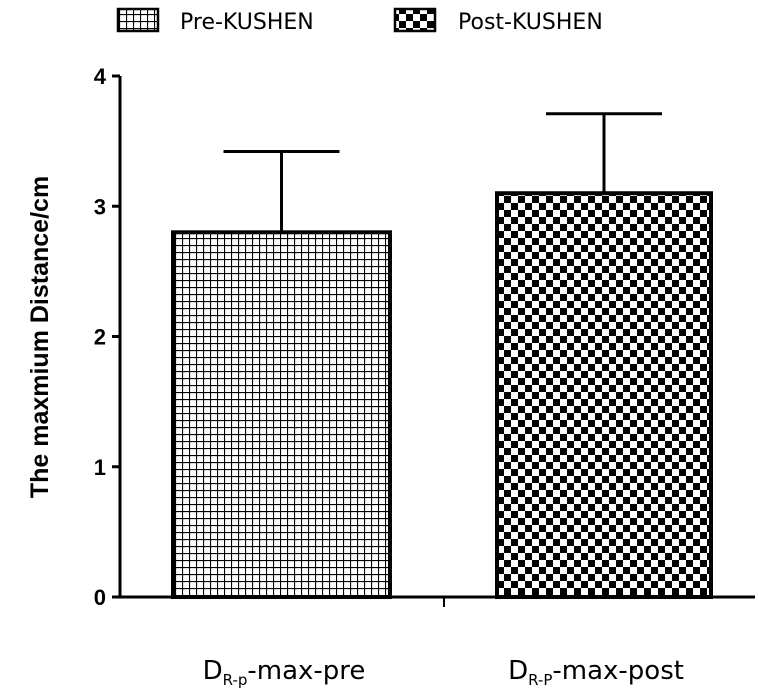  What do you see at coordinates (100, 206) in the screenshot?
I see `y-tick-label: 3` at bounding box center [100, 206].